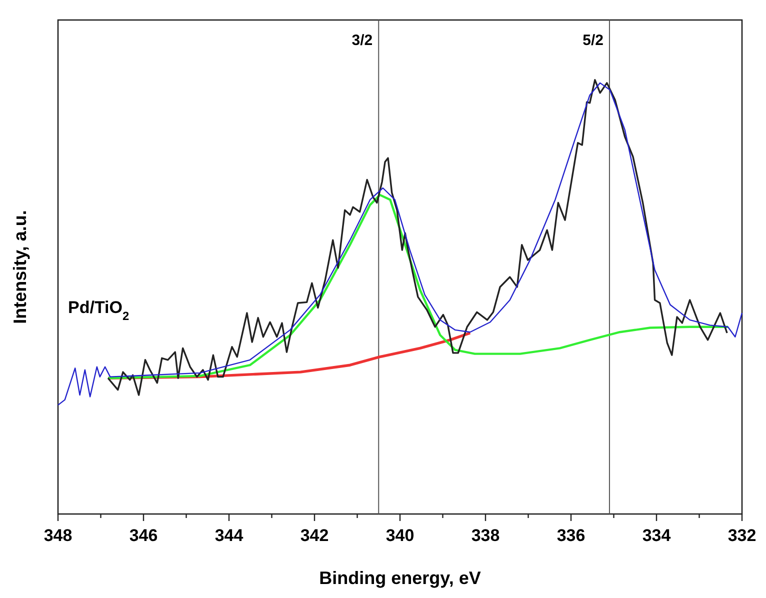 The width and height of the screenshot is (766, 598). I want to click on x-tick-label: 348, so click(58, 535).